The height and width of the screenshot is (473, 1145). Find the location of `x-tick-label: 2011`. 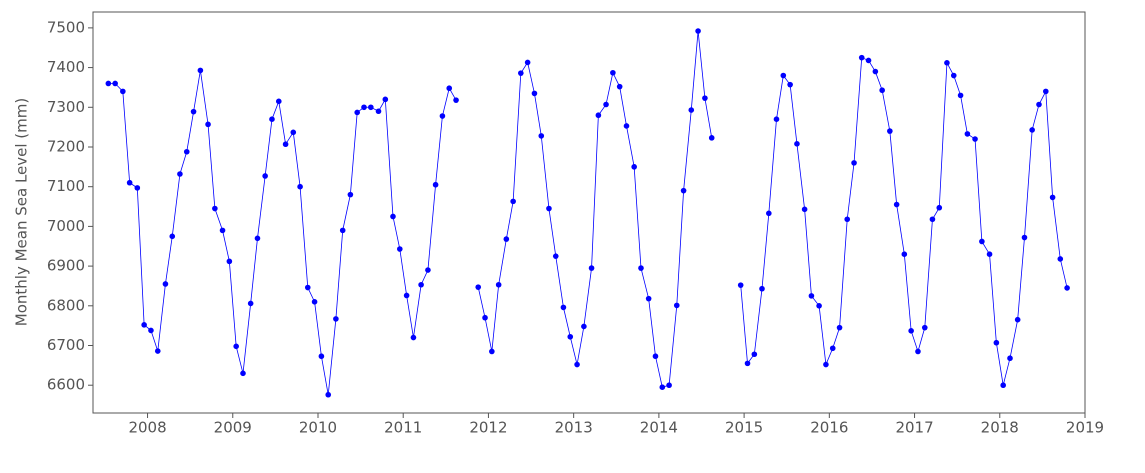

x-tick-label: 2011 is located at coordinates (403, 428).